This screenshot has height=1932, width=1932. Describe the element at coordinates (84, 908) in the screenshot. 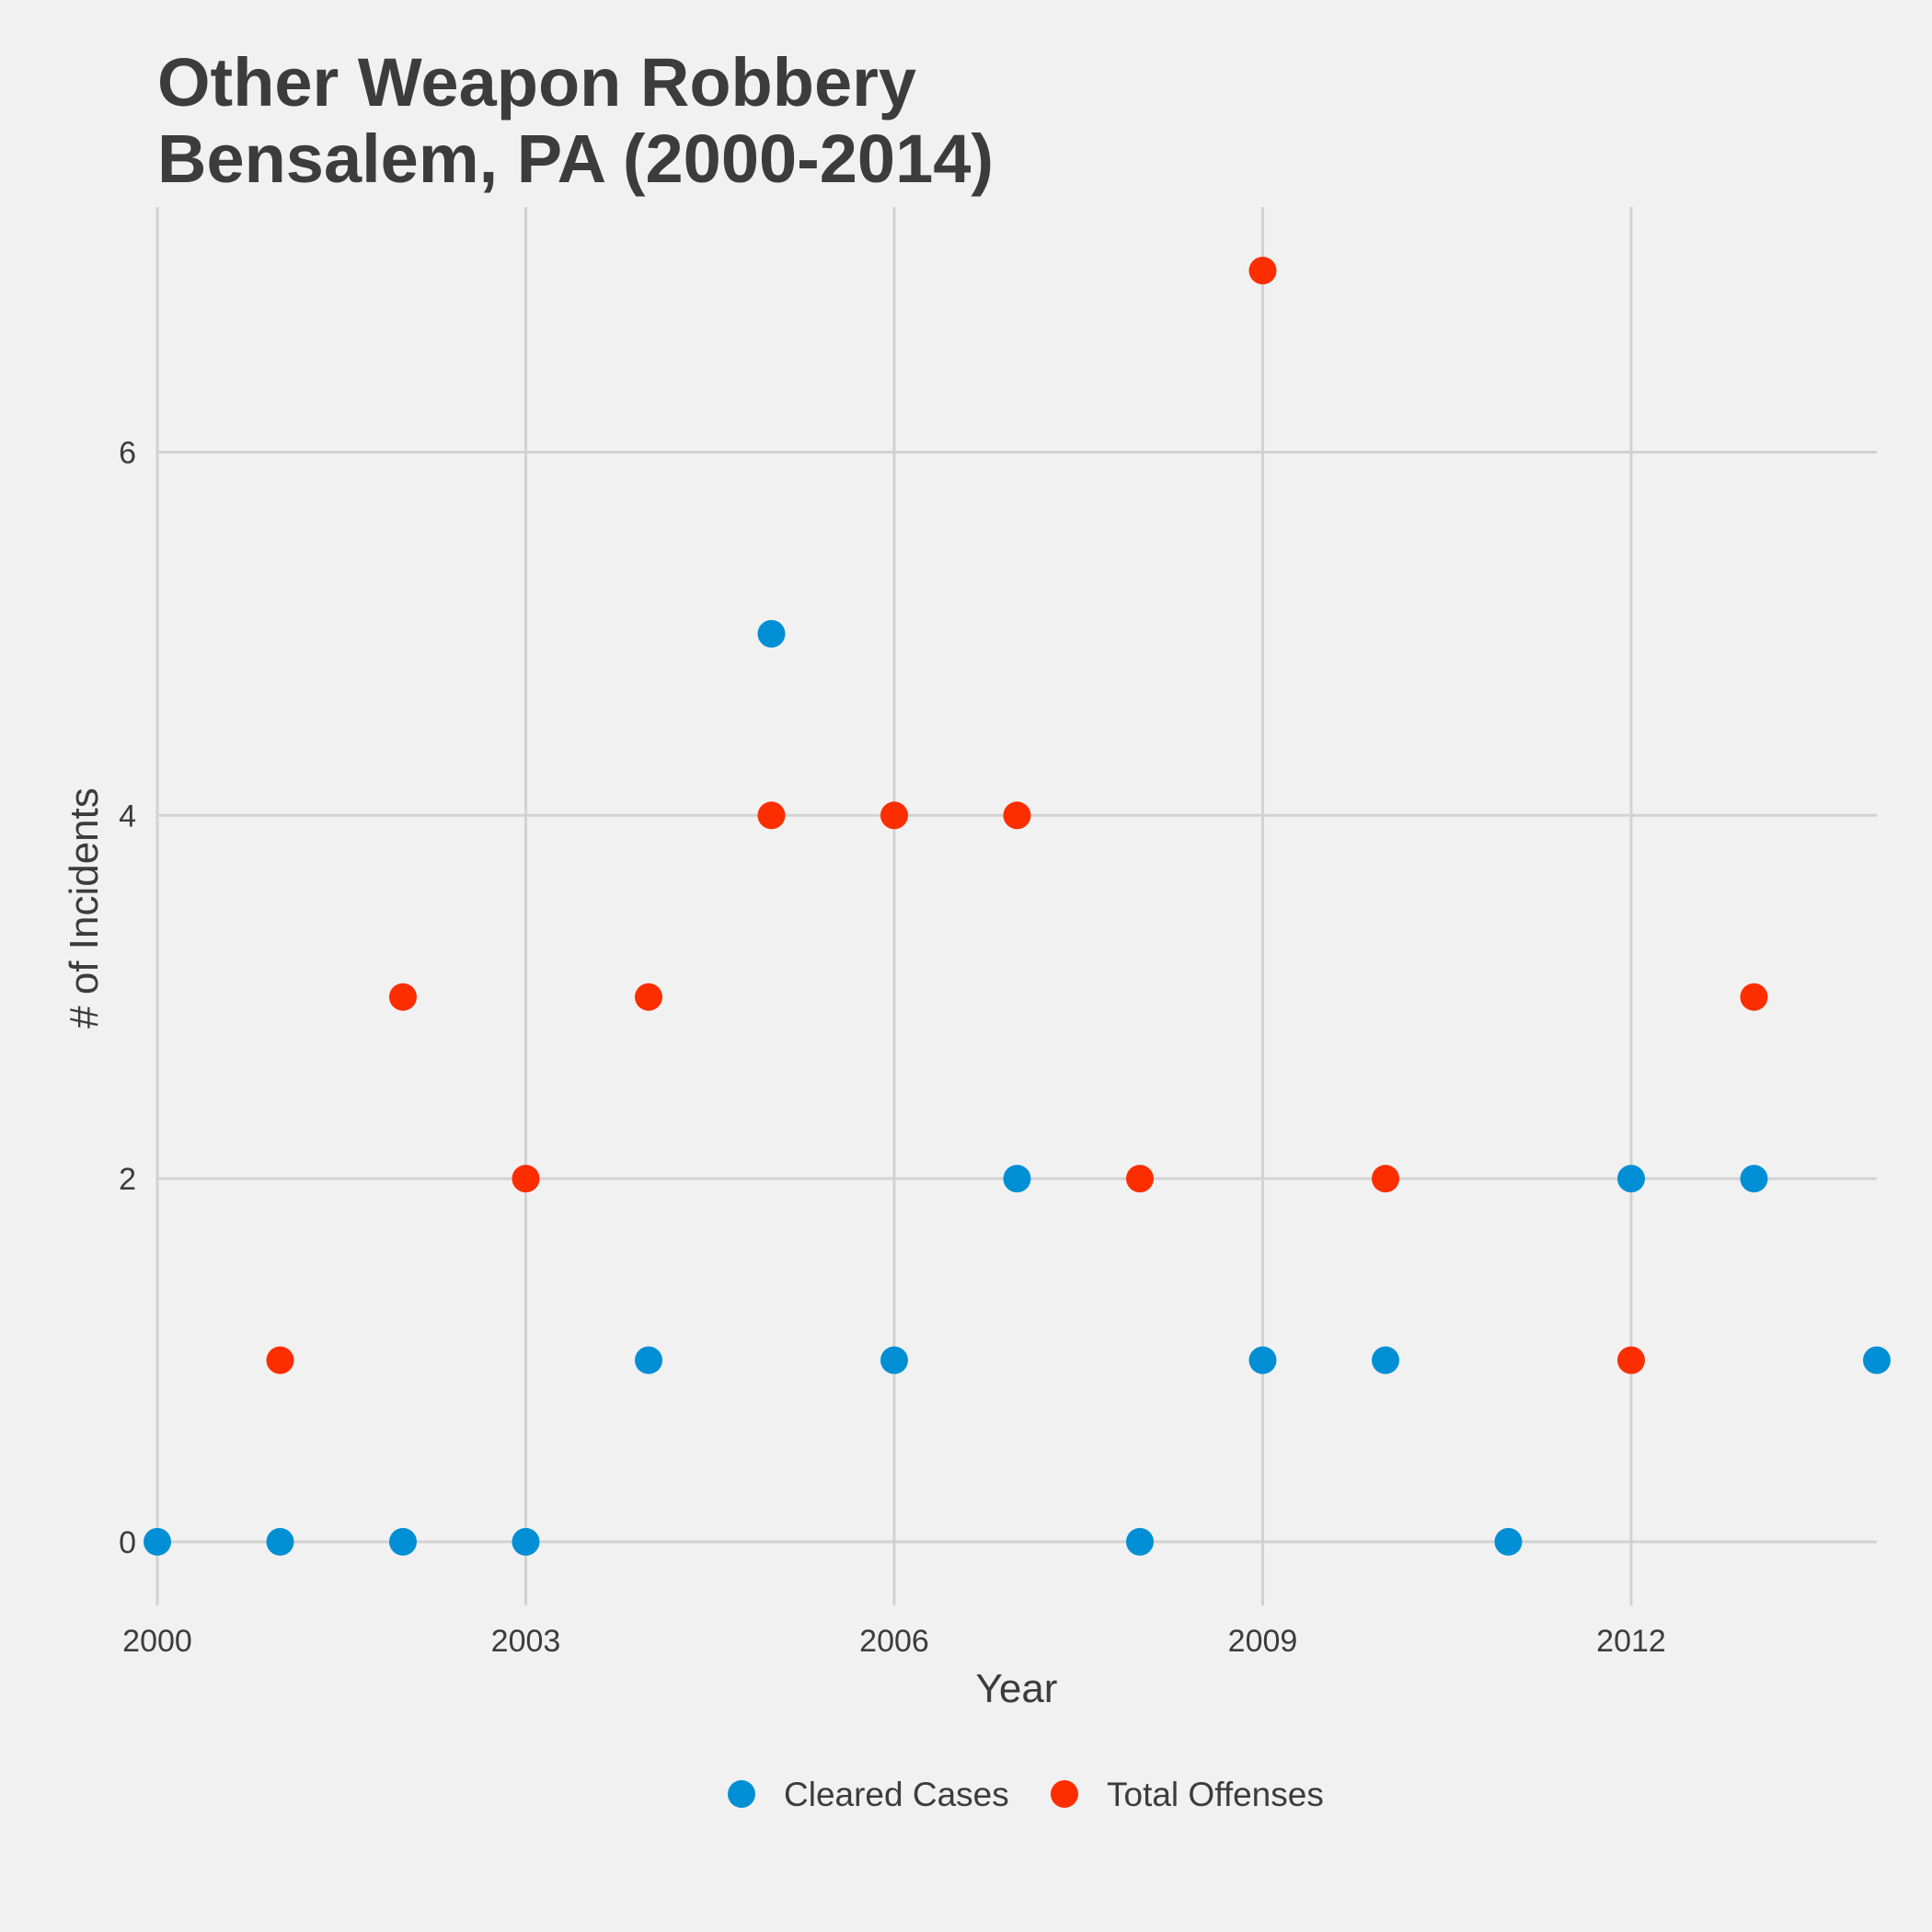

I see `y-axis-title: # of Incidents` at that location.